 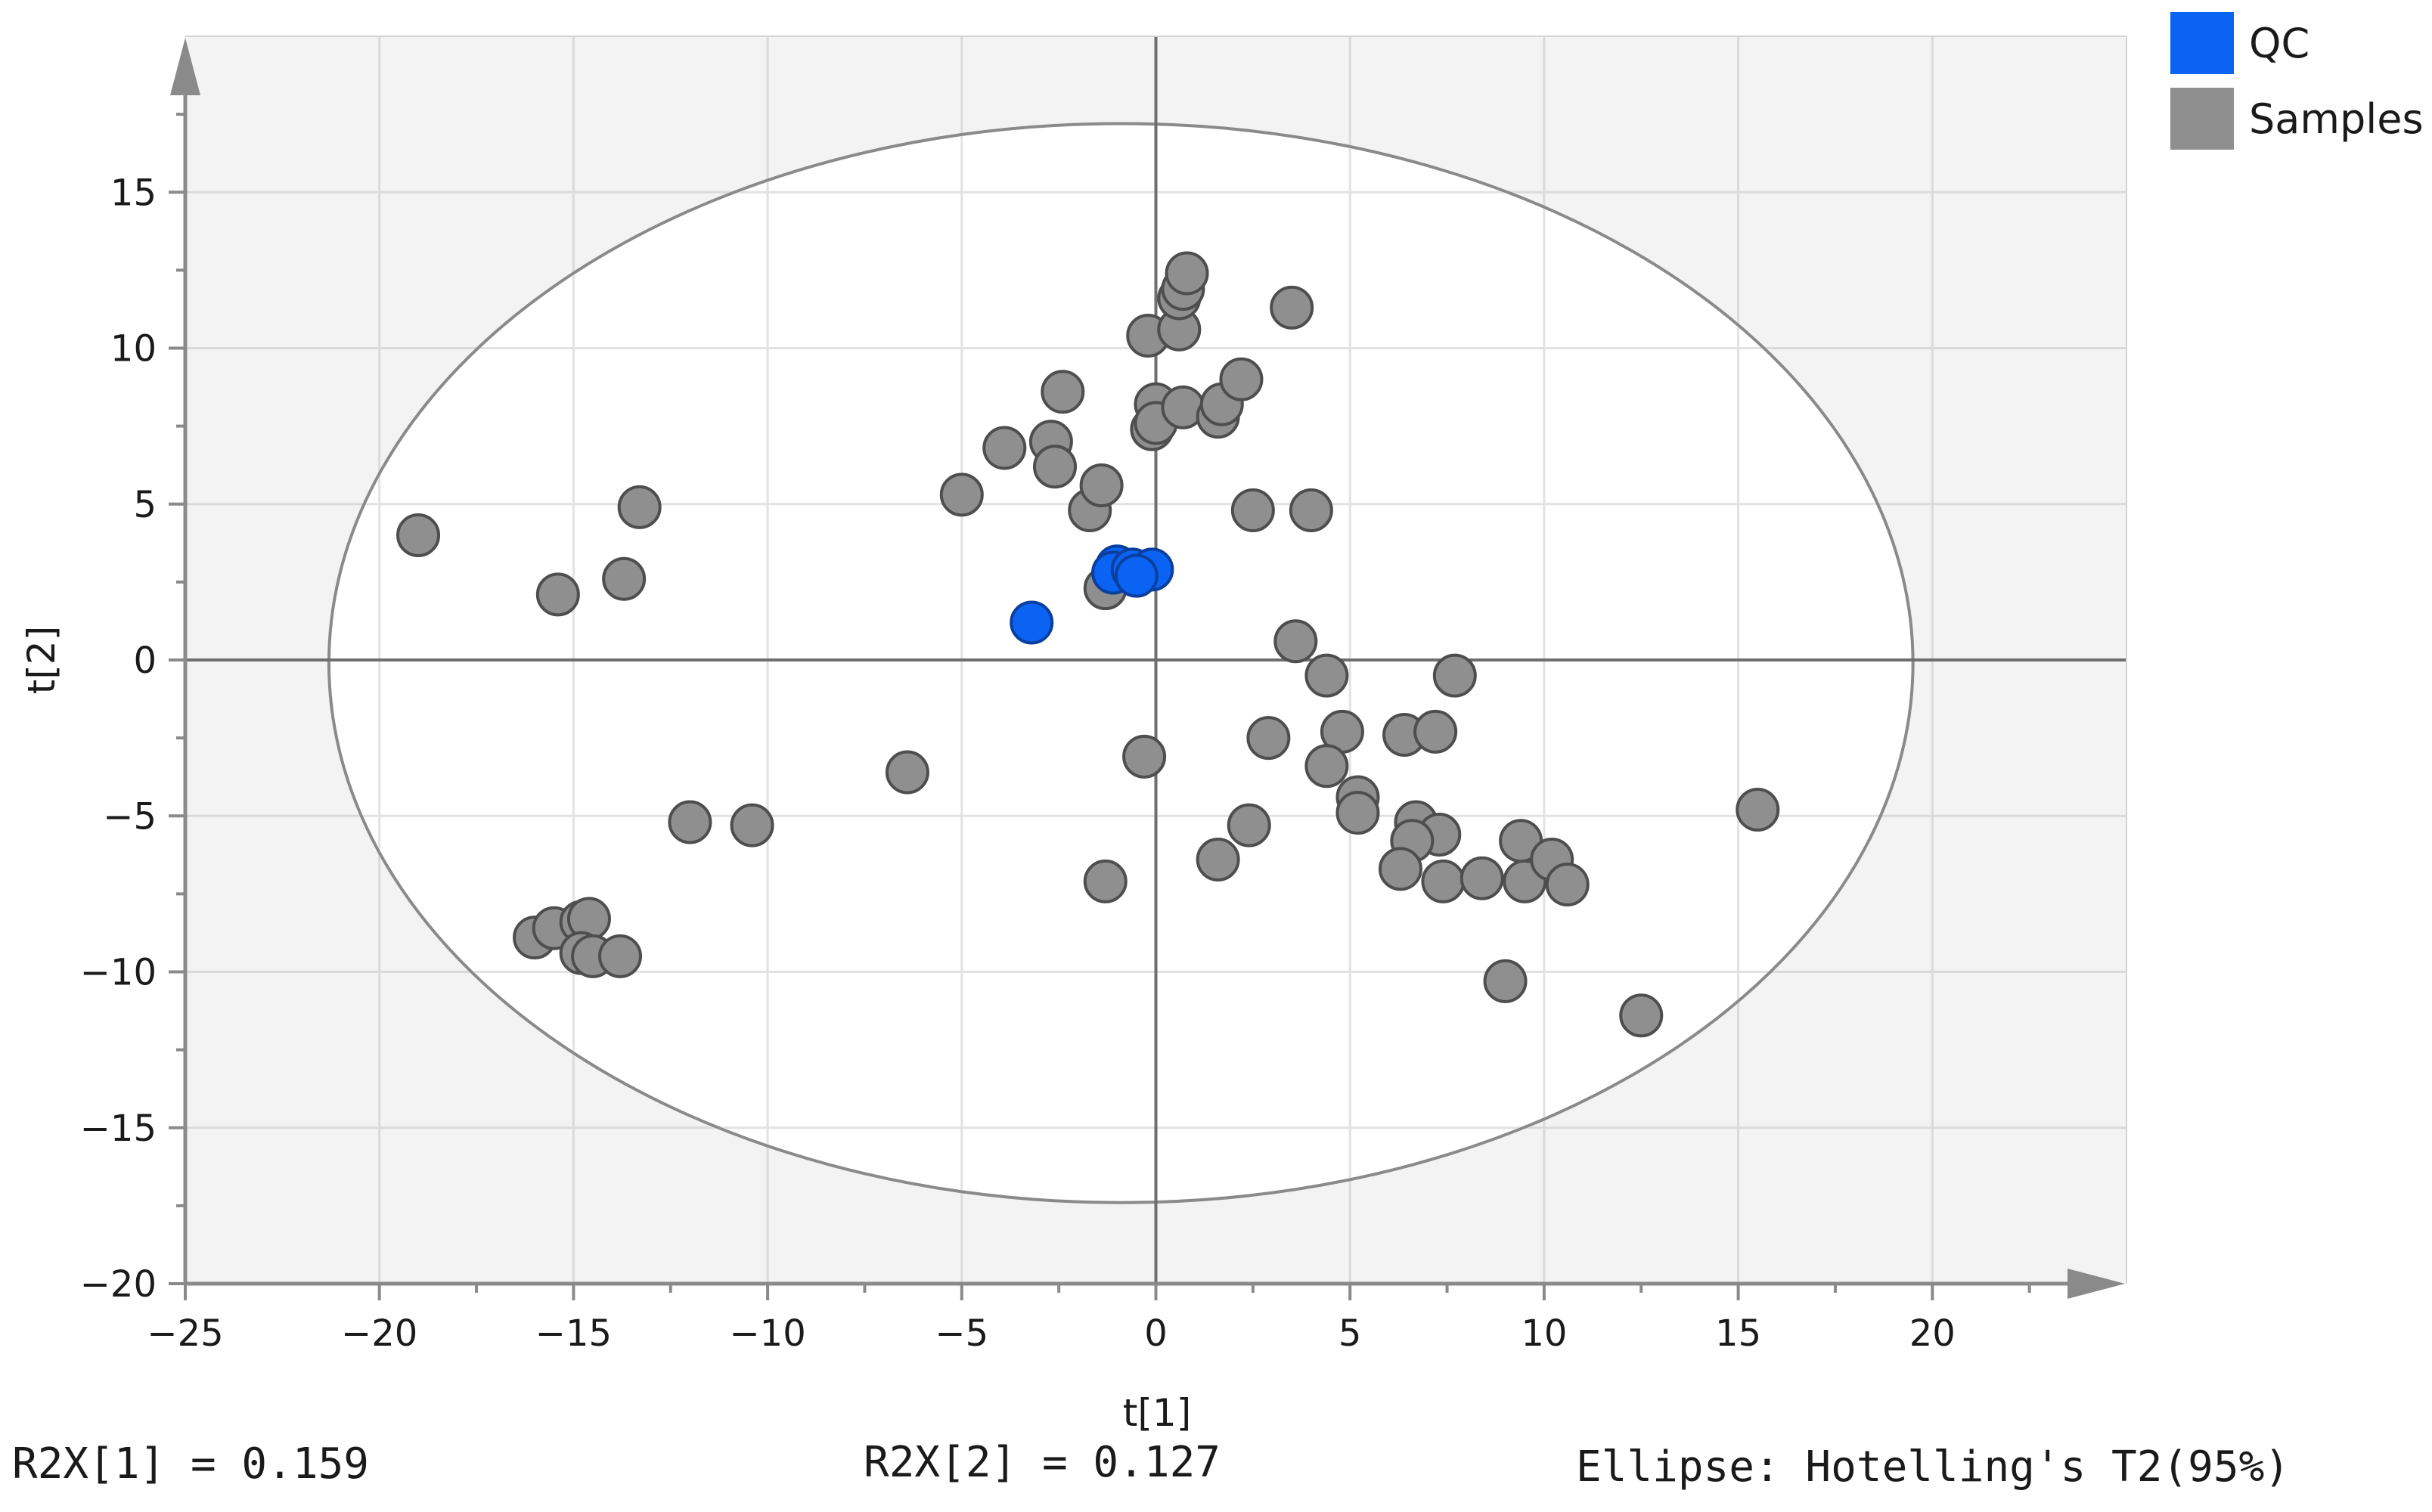 I want to click on r2x1-annotation: R2X[1] = 0.159, so click(x=191, y=1464).